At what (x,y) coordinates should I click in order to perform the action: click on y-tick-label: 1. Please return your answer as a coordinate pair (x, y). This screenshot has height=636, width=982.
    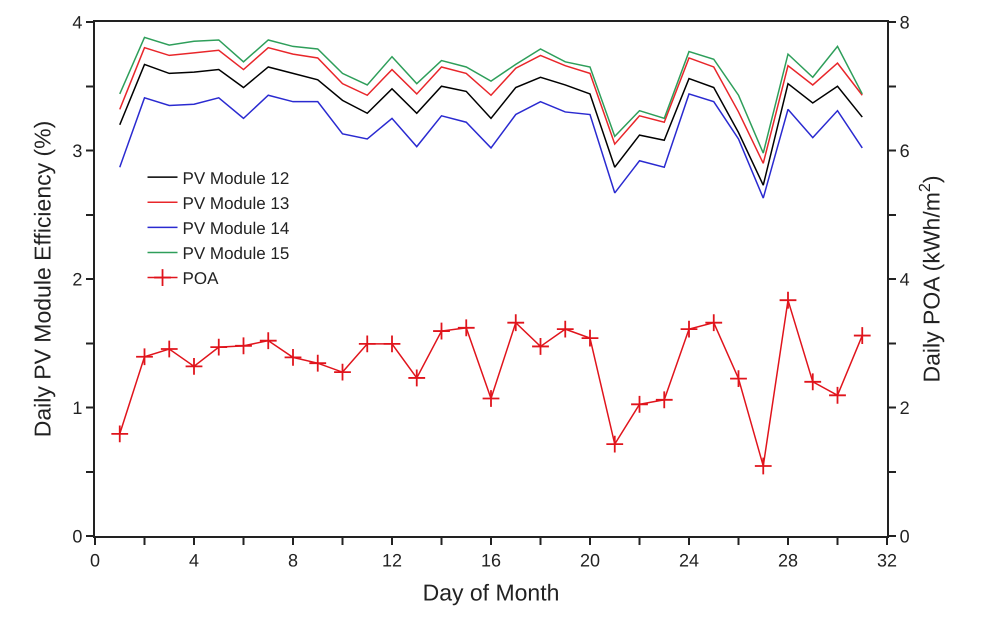
    Looking at the image, I should click on (77, 408).